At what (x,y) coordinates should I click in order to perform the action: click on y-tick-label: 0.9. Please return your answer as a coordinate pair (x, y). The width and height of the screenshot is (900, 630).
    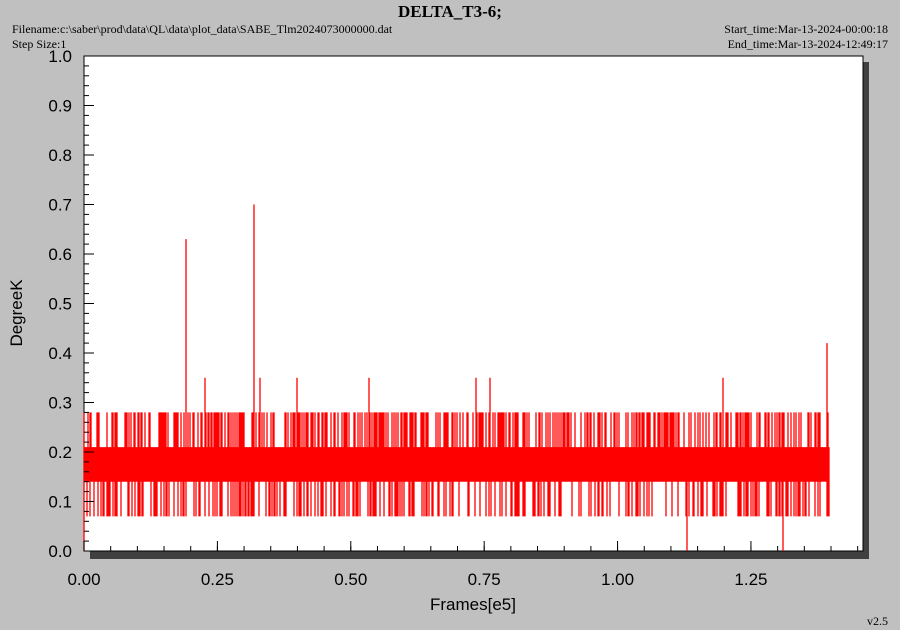
    Looking at the image, I should click on (60, 106).